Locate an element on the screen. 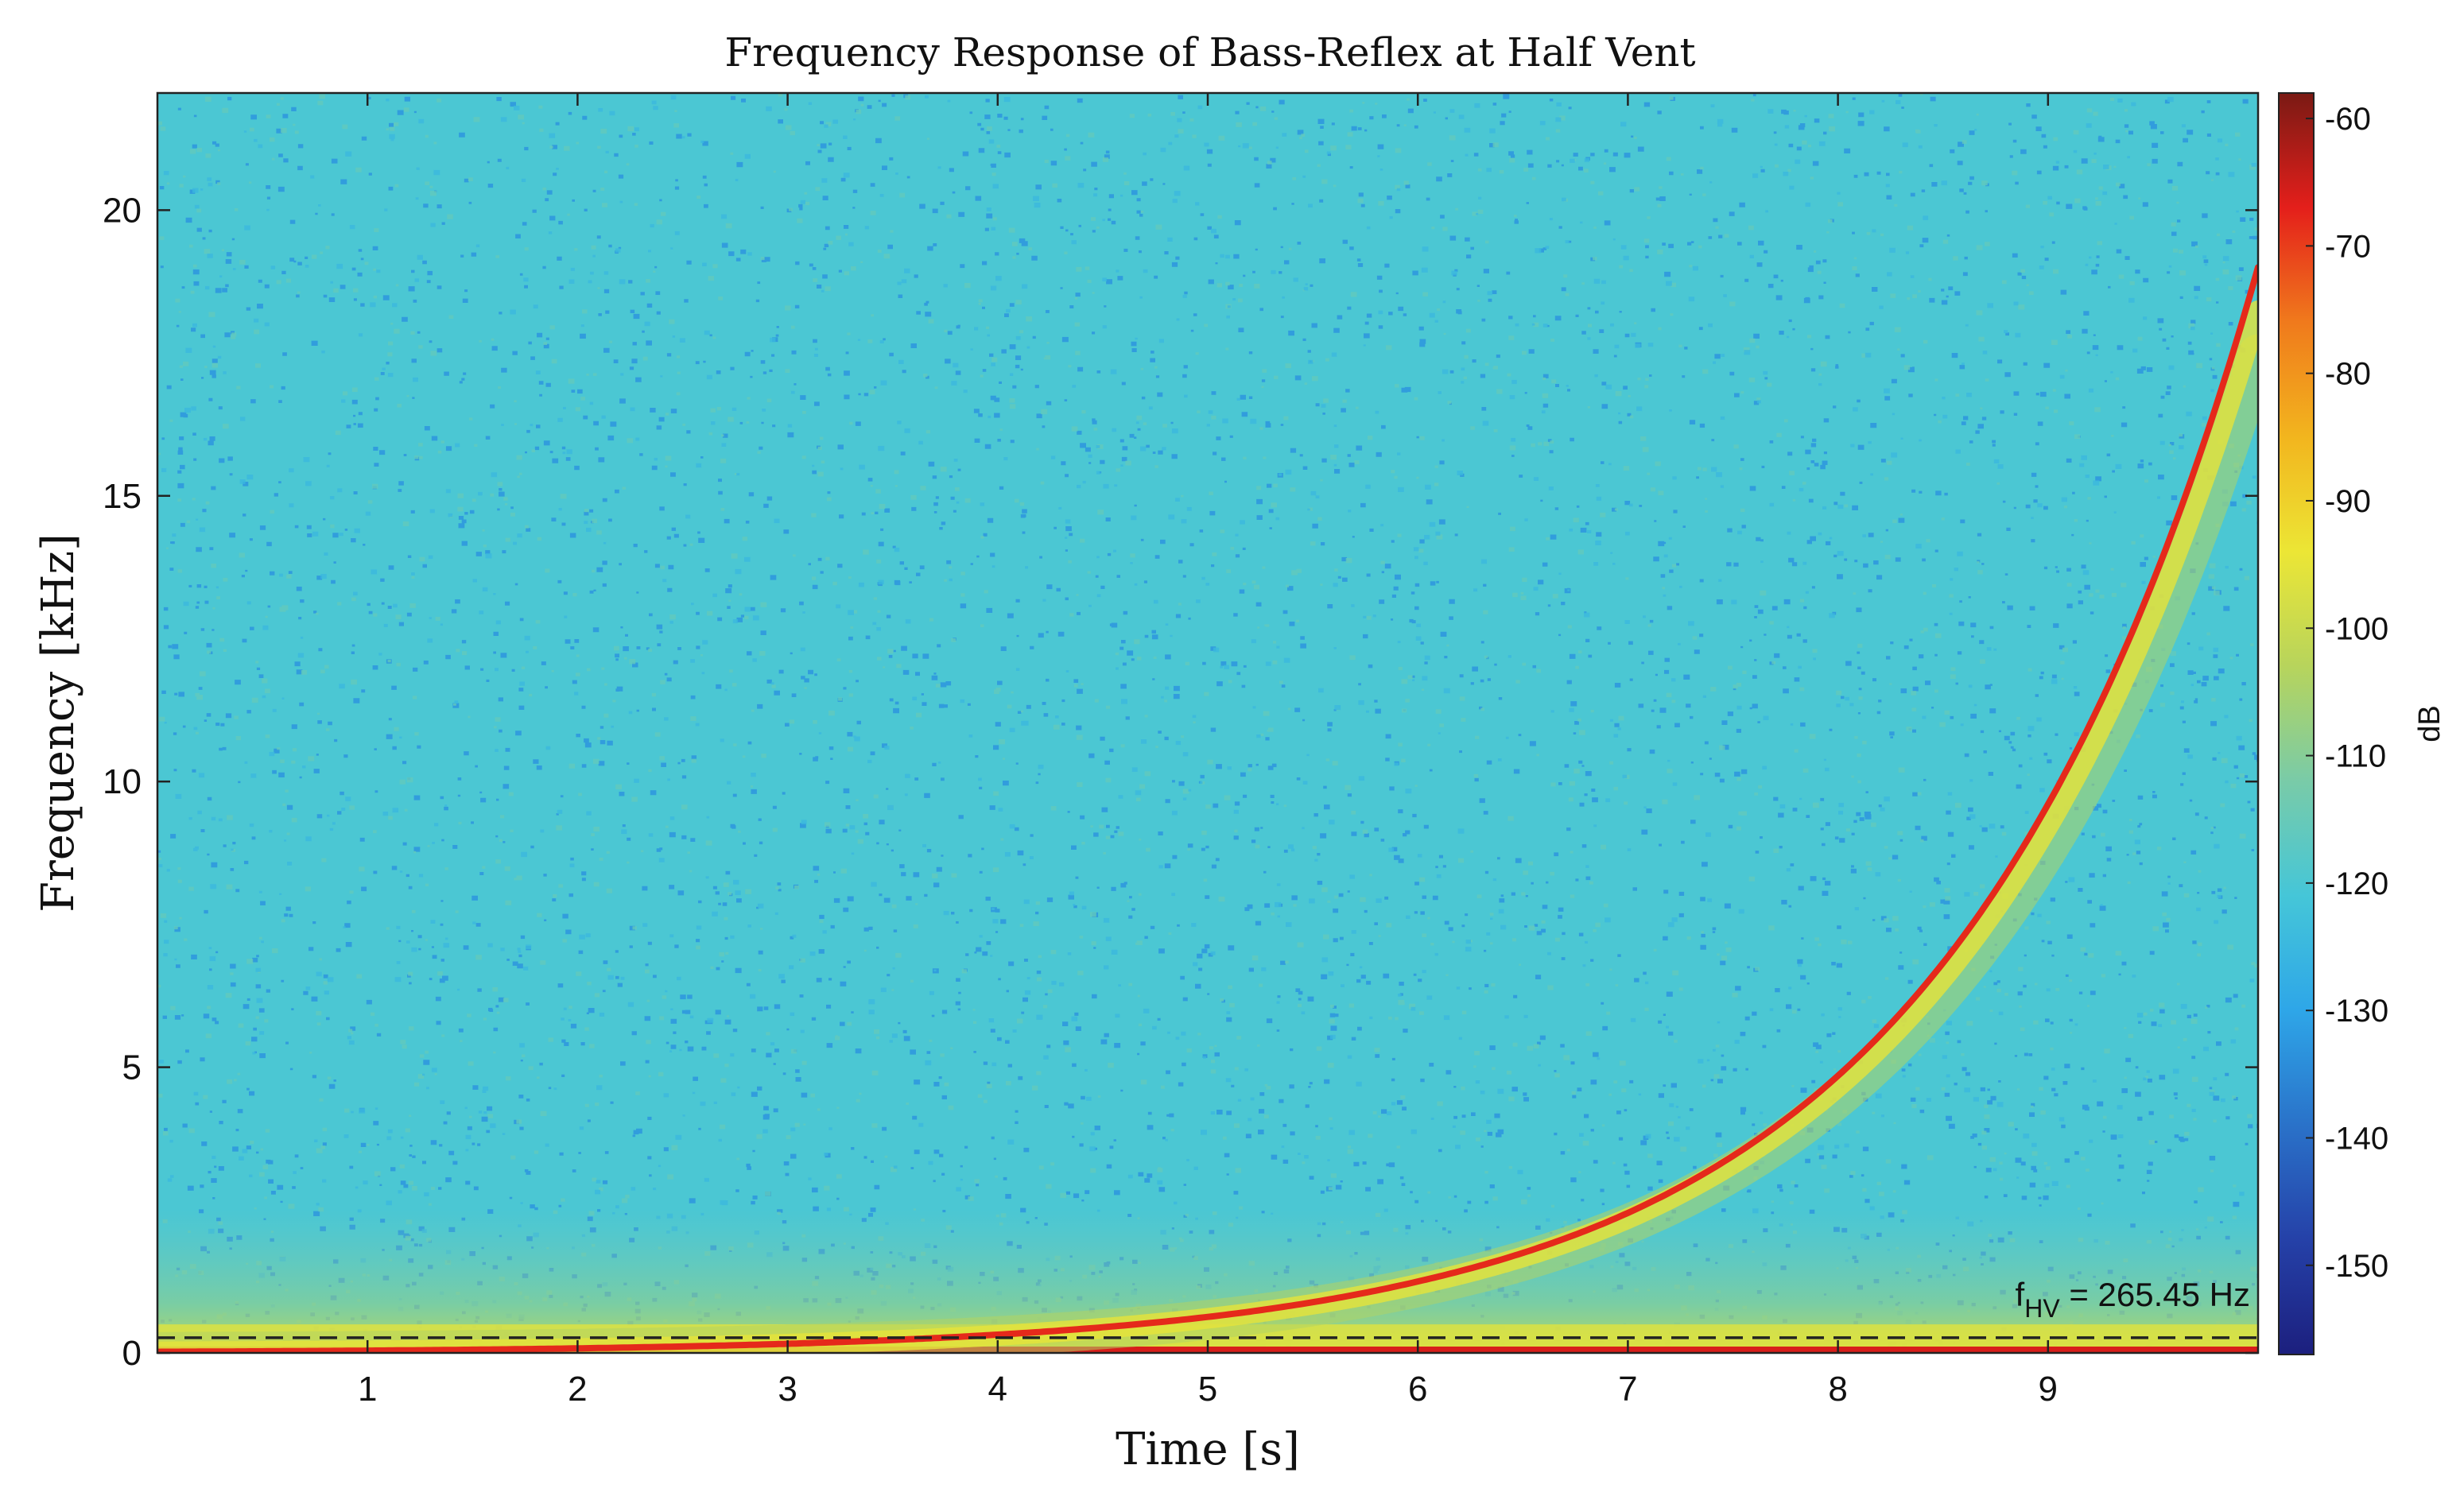 The image size is (2464, 1496). y-axis-label: Frequency [kHz] is located at coordinates (58, 723).